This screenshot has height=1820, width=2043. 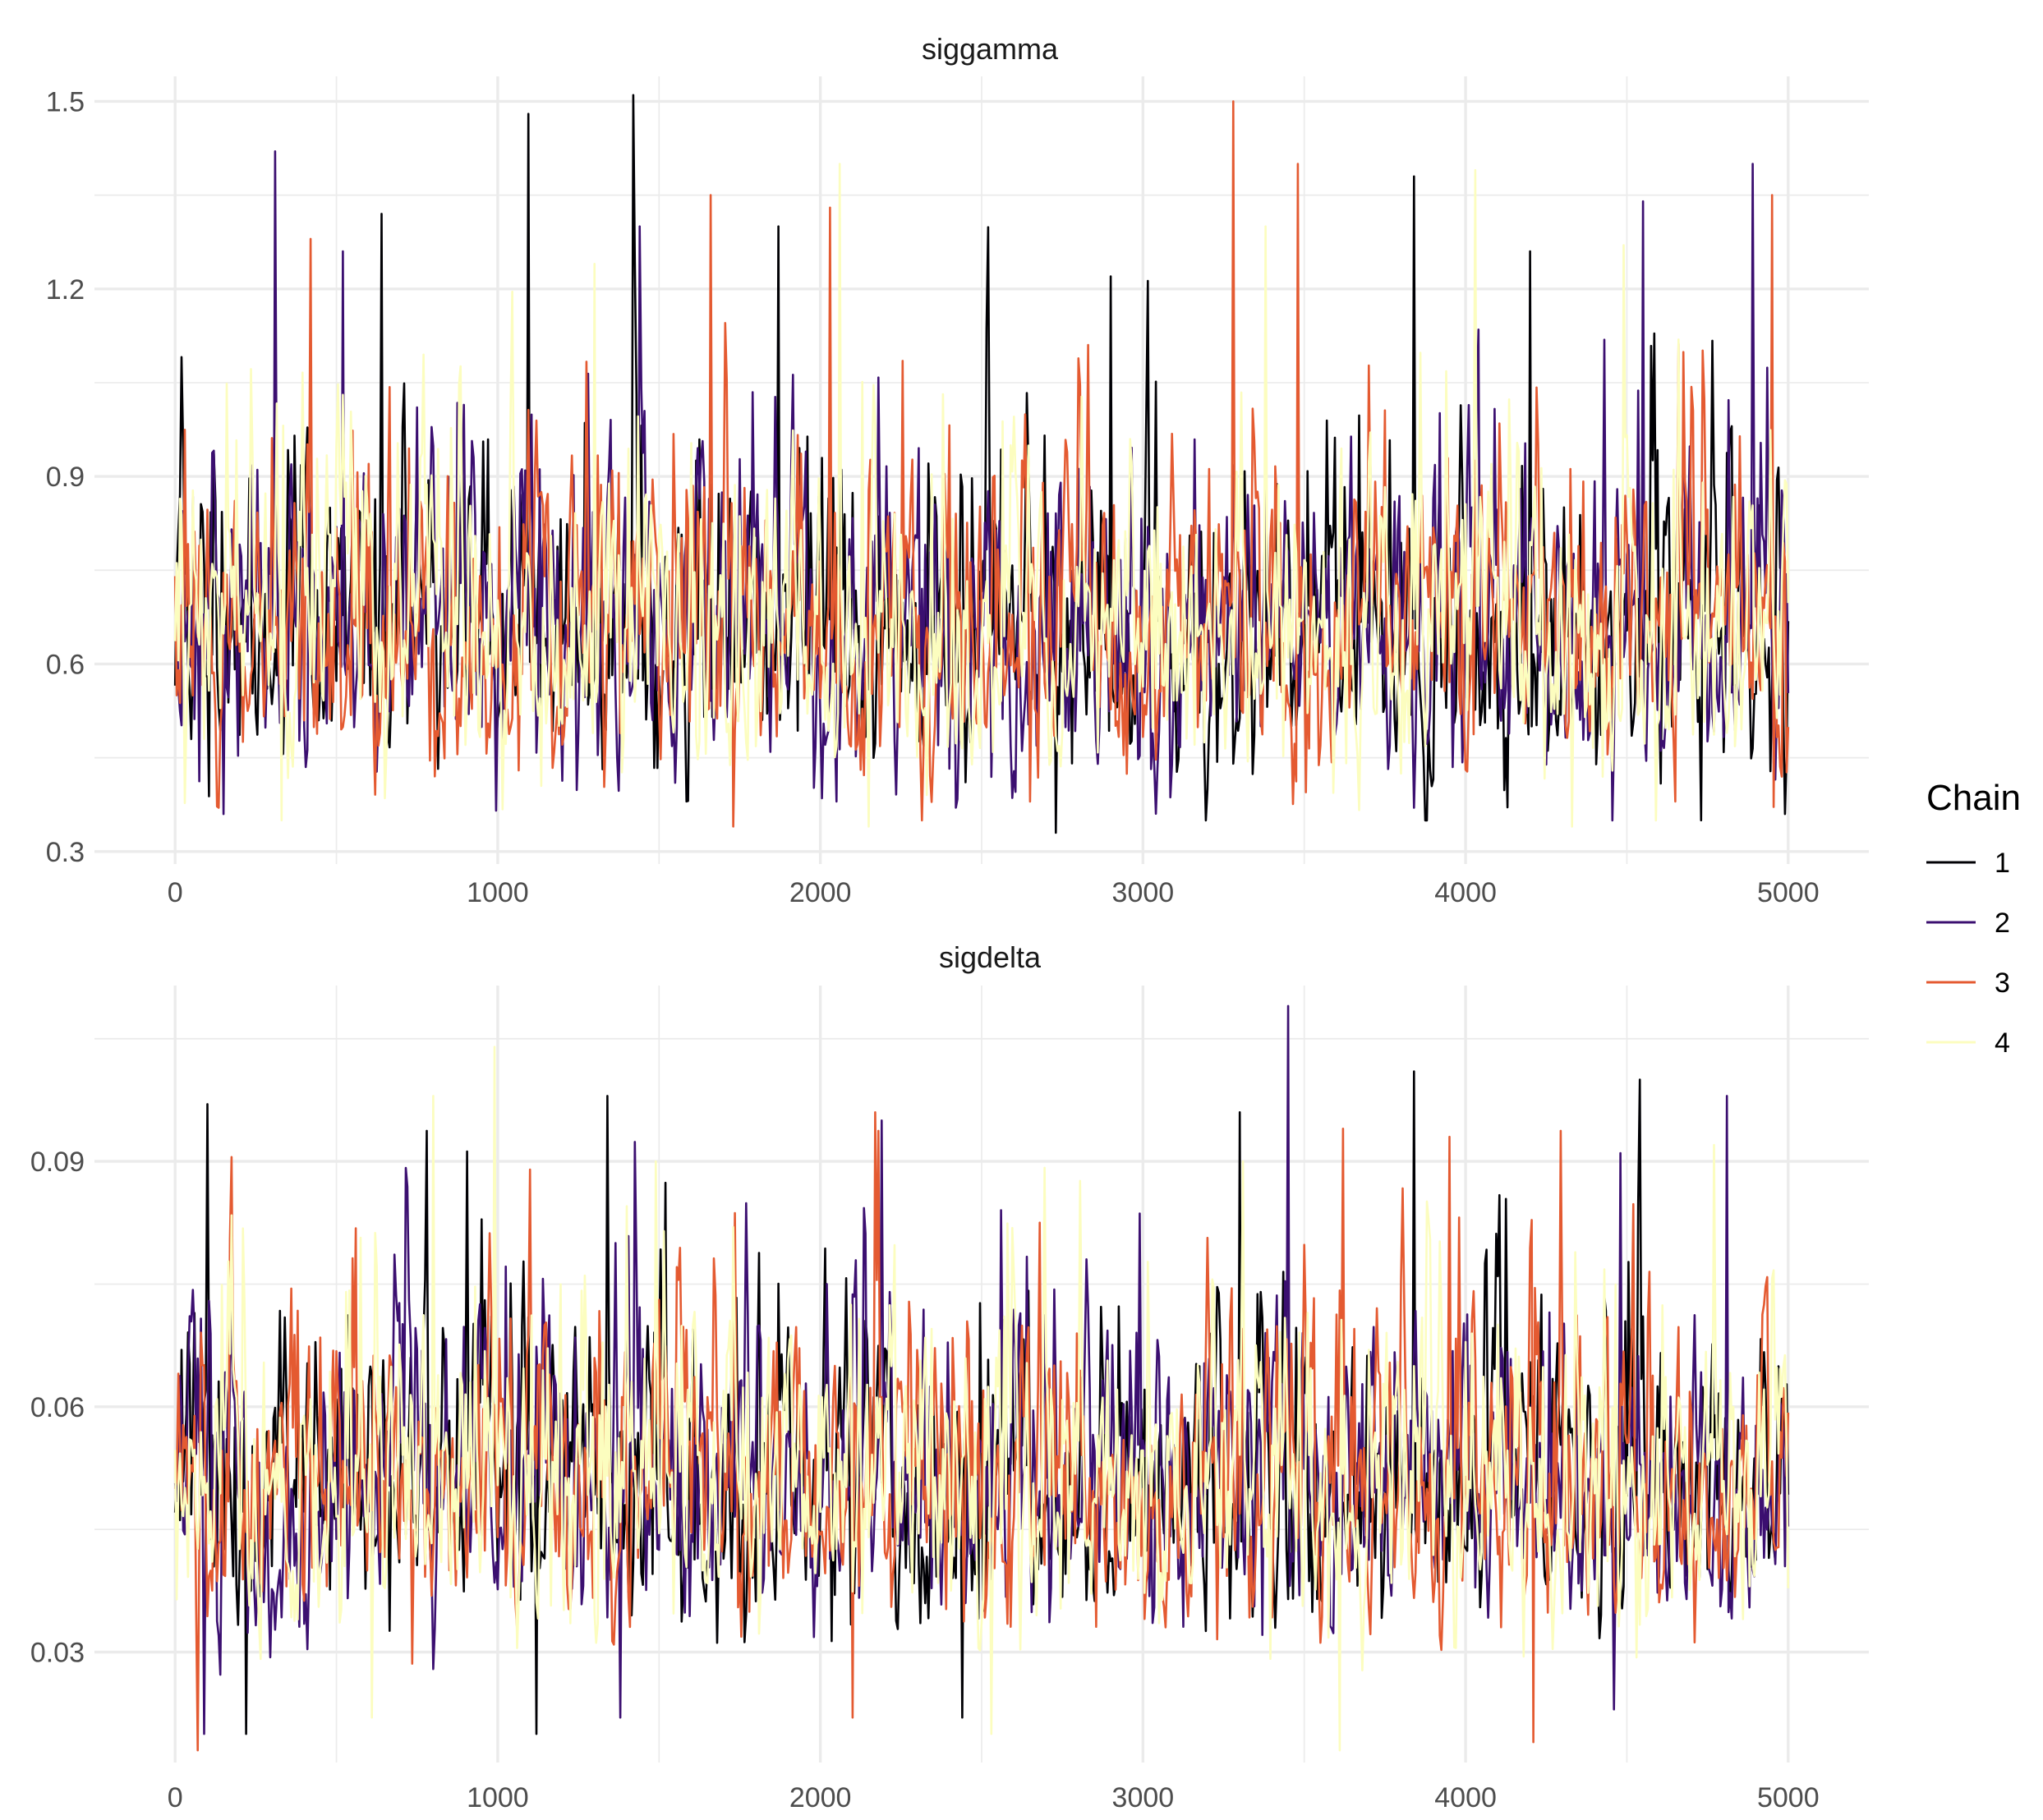 I want to click on sigdelta-panel-title: sigdelta, so click(x=990, y=957).